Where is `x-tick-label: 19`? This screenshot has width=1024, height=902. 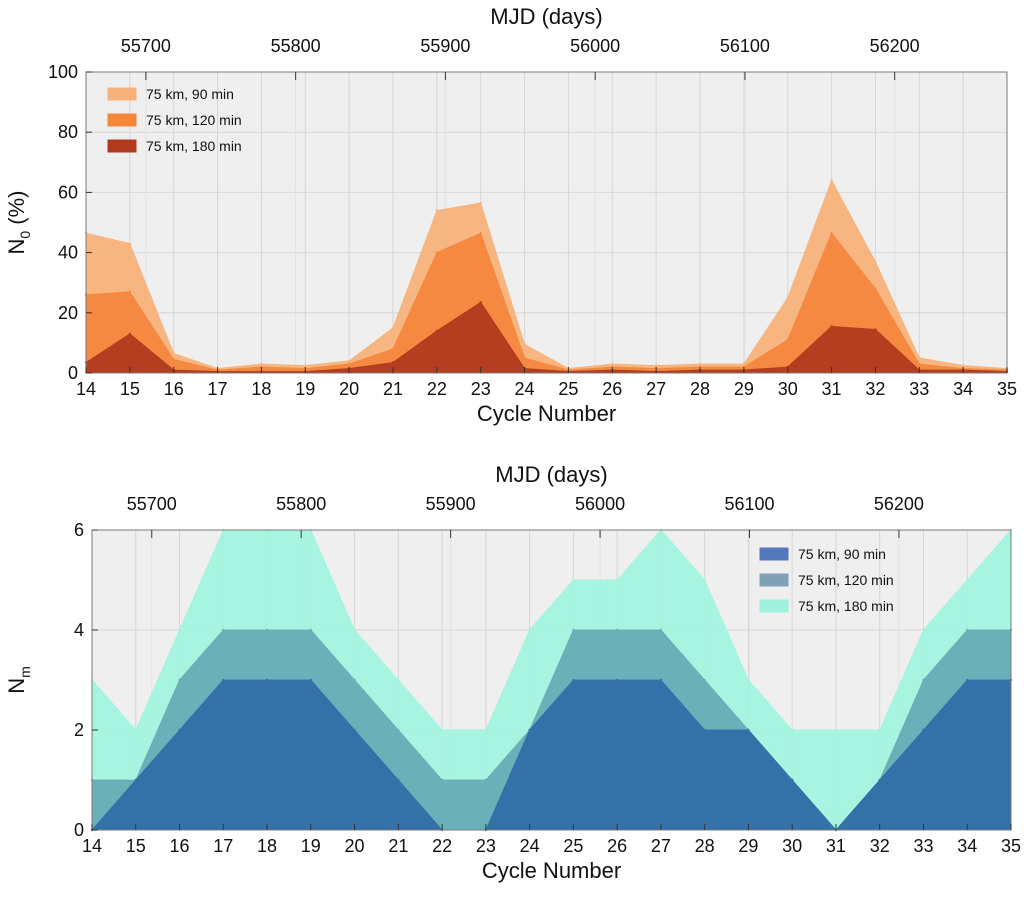
x-tick-label: 19 is located at coordinates (311, 846).